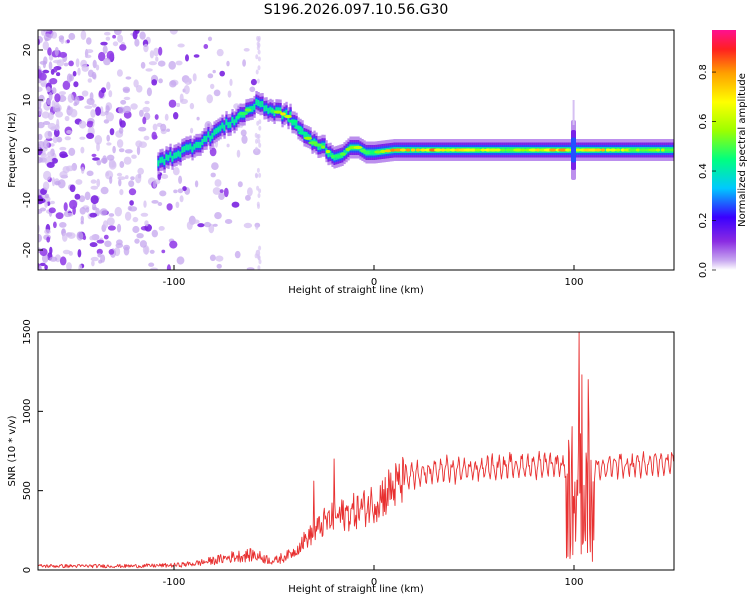 This screenshot has height=600, width=750. What do you see at coordinates (703, 72) in the screenshot?
I see `colorbar-tick-label: 0.8` at bounding box center [703, 72].